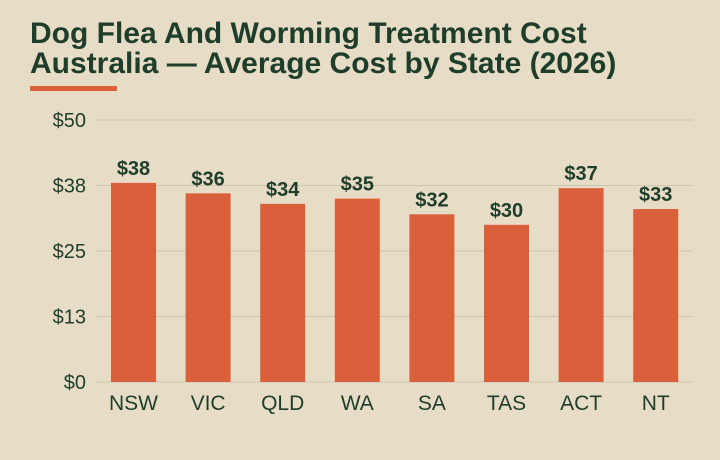 The height and width of the screenshot is (460, 720). What do you see at coordinates (208, 287) in the screenshot?
I see `bar-vic` at bounding box center [208, 287].